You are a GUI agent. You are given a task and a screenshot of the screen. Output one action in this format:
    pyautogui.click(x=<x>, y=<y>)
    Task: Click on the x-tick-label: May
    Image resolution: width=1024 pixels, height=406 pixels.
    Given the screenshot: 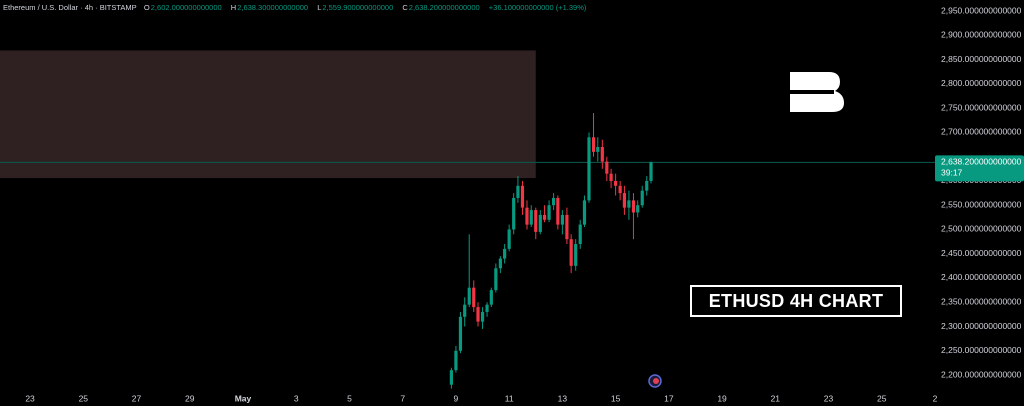 What is the action you would take?
    pyautogui.click(x=243, y=398)
    